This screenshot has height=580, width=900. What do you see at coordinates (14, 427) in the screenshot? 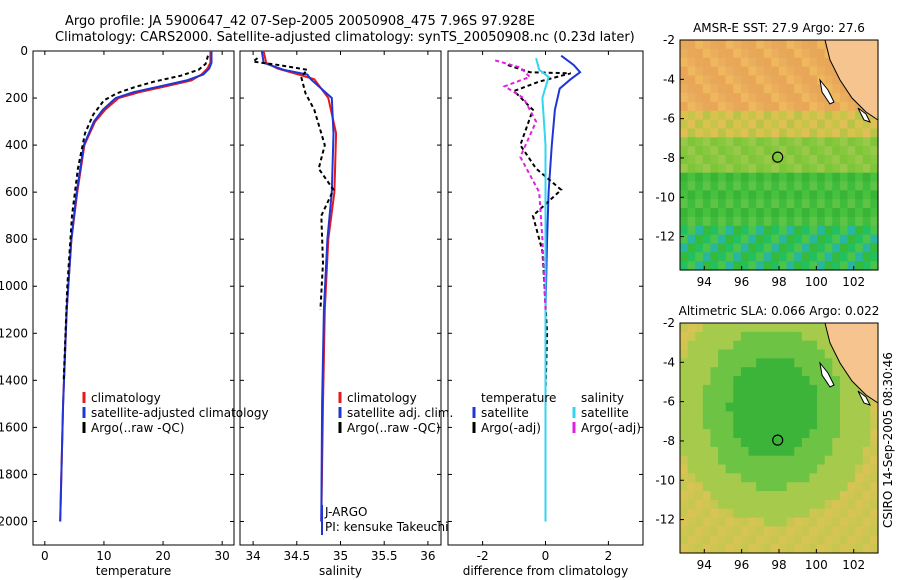
I see `y-tick-label: 1600` at bounding box center [14, 427].